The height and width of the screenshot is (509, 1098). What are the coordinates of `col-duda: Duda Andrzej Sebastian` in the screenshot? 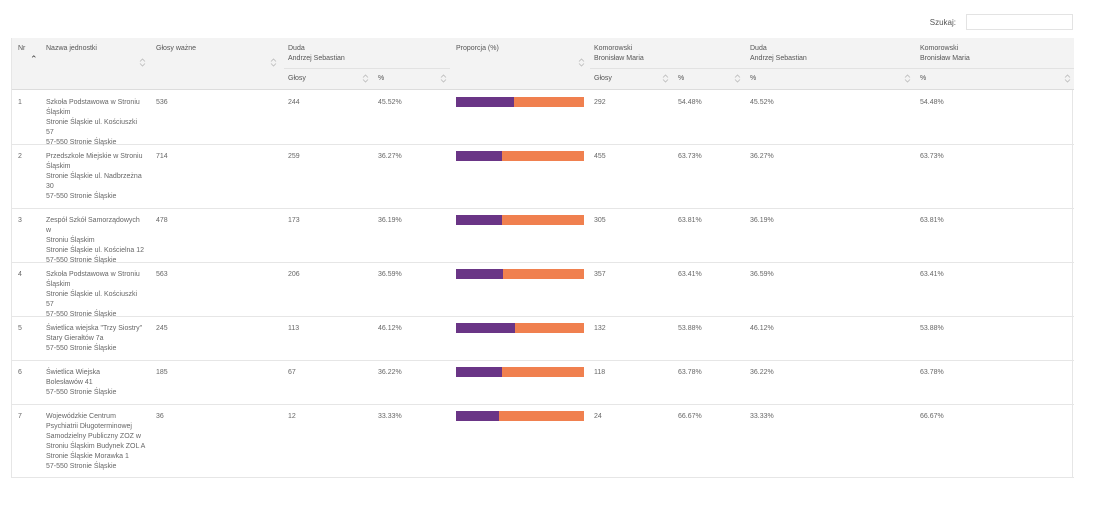 It's located at (316, 53).